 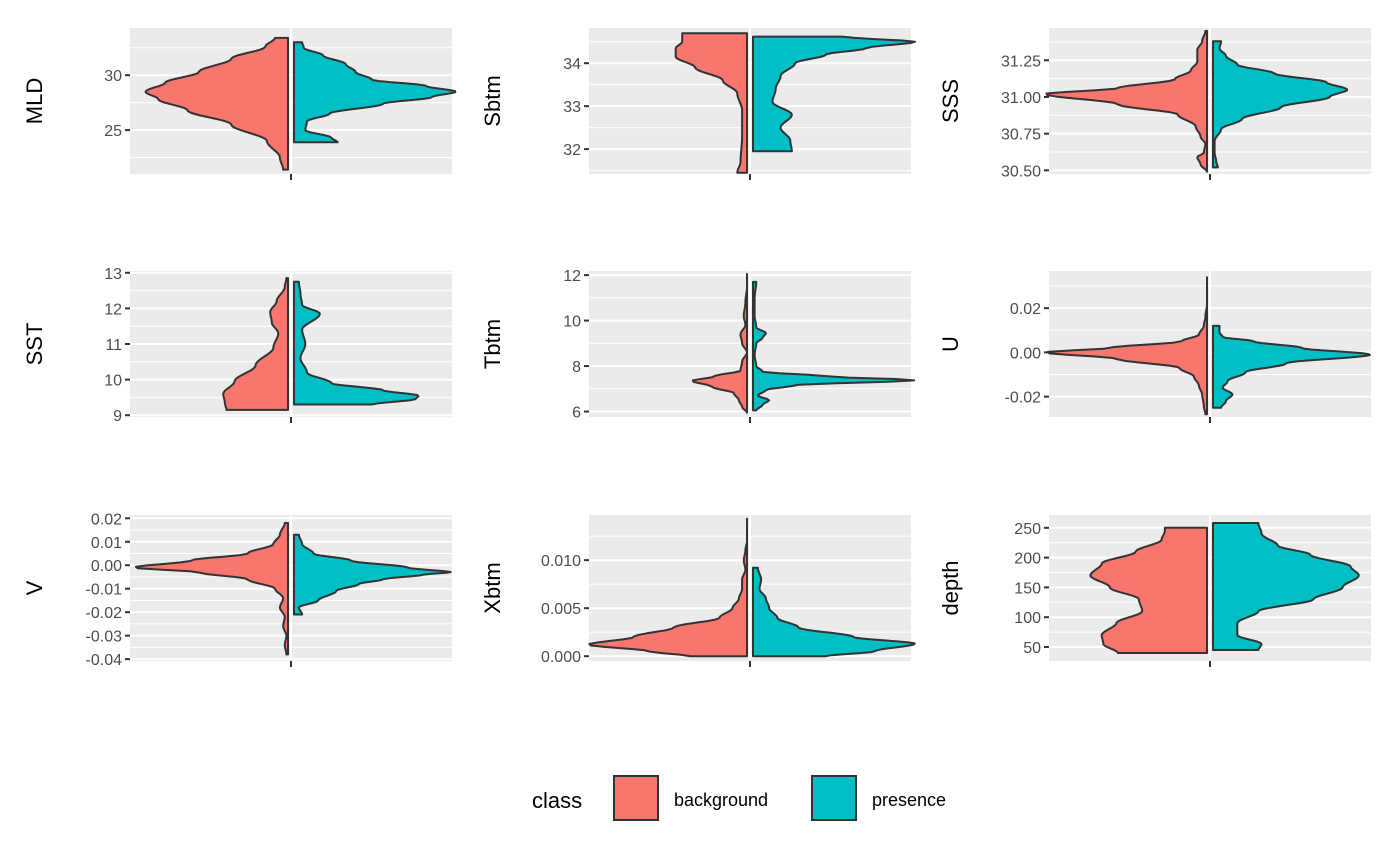 What do you see at coordinates (950, 101) in the screenshot?
I see `y-axis-title: SSS` at bounding box center [950, 101].